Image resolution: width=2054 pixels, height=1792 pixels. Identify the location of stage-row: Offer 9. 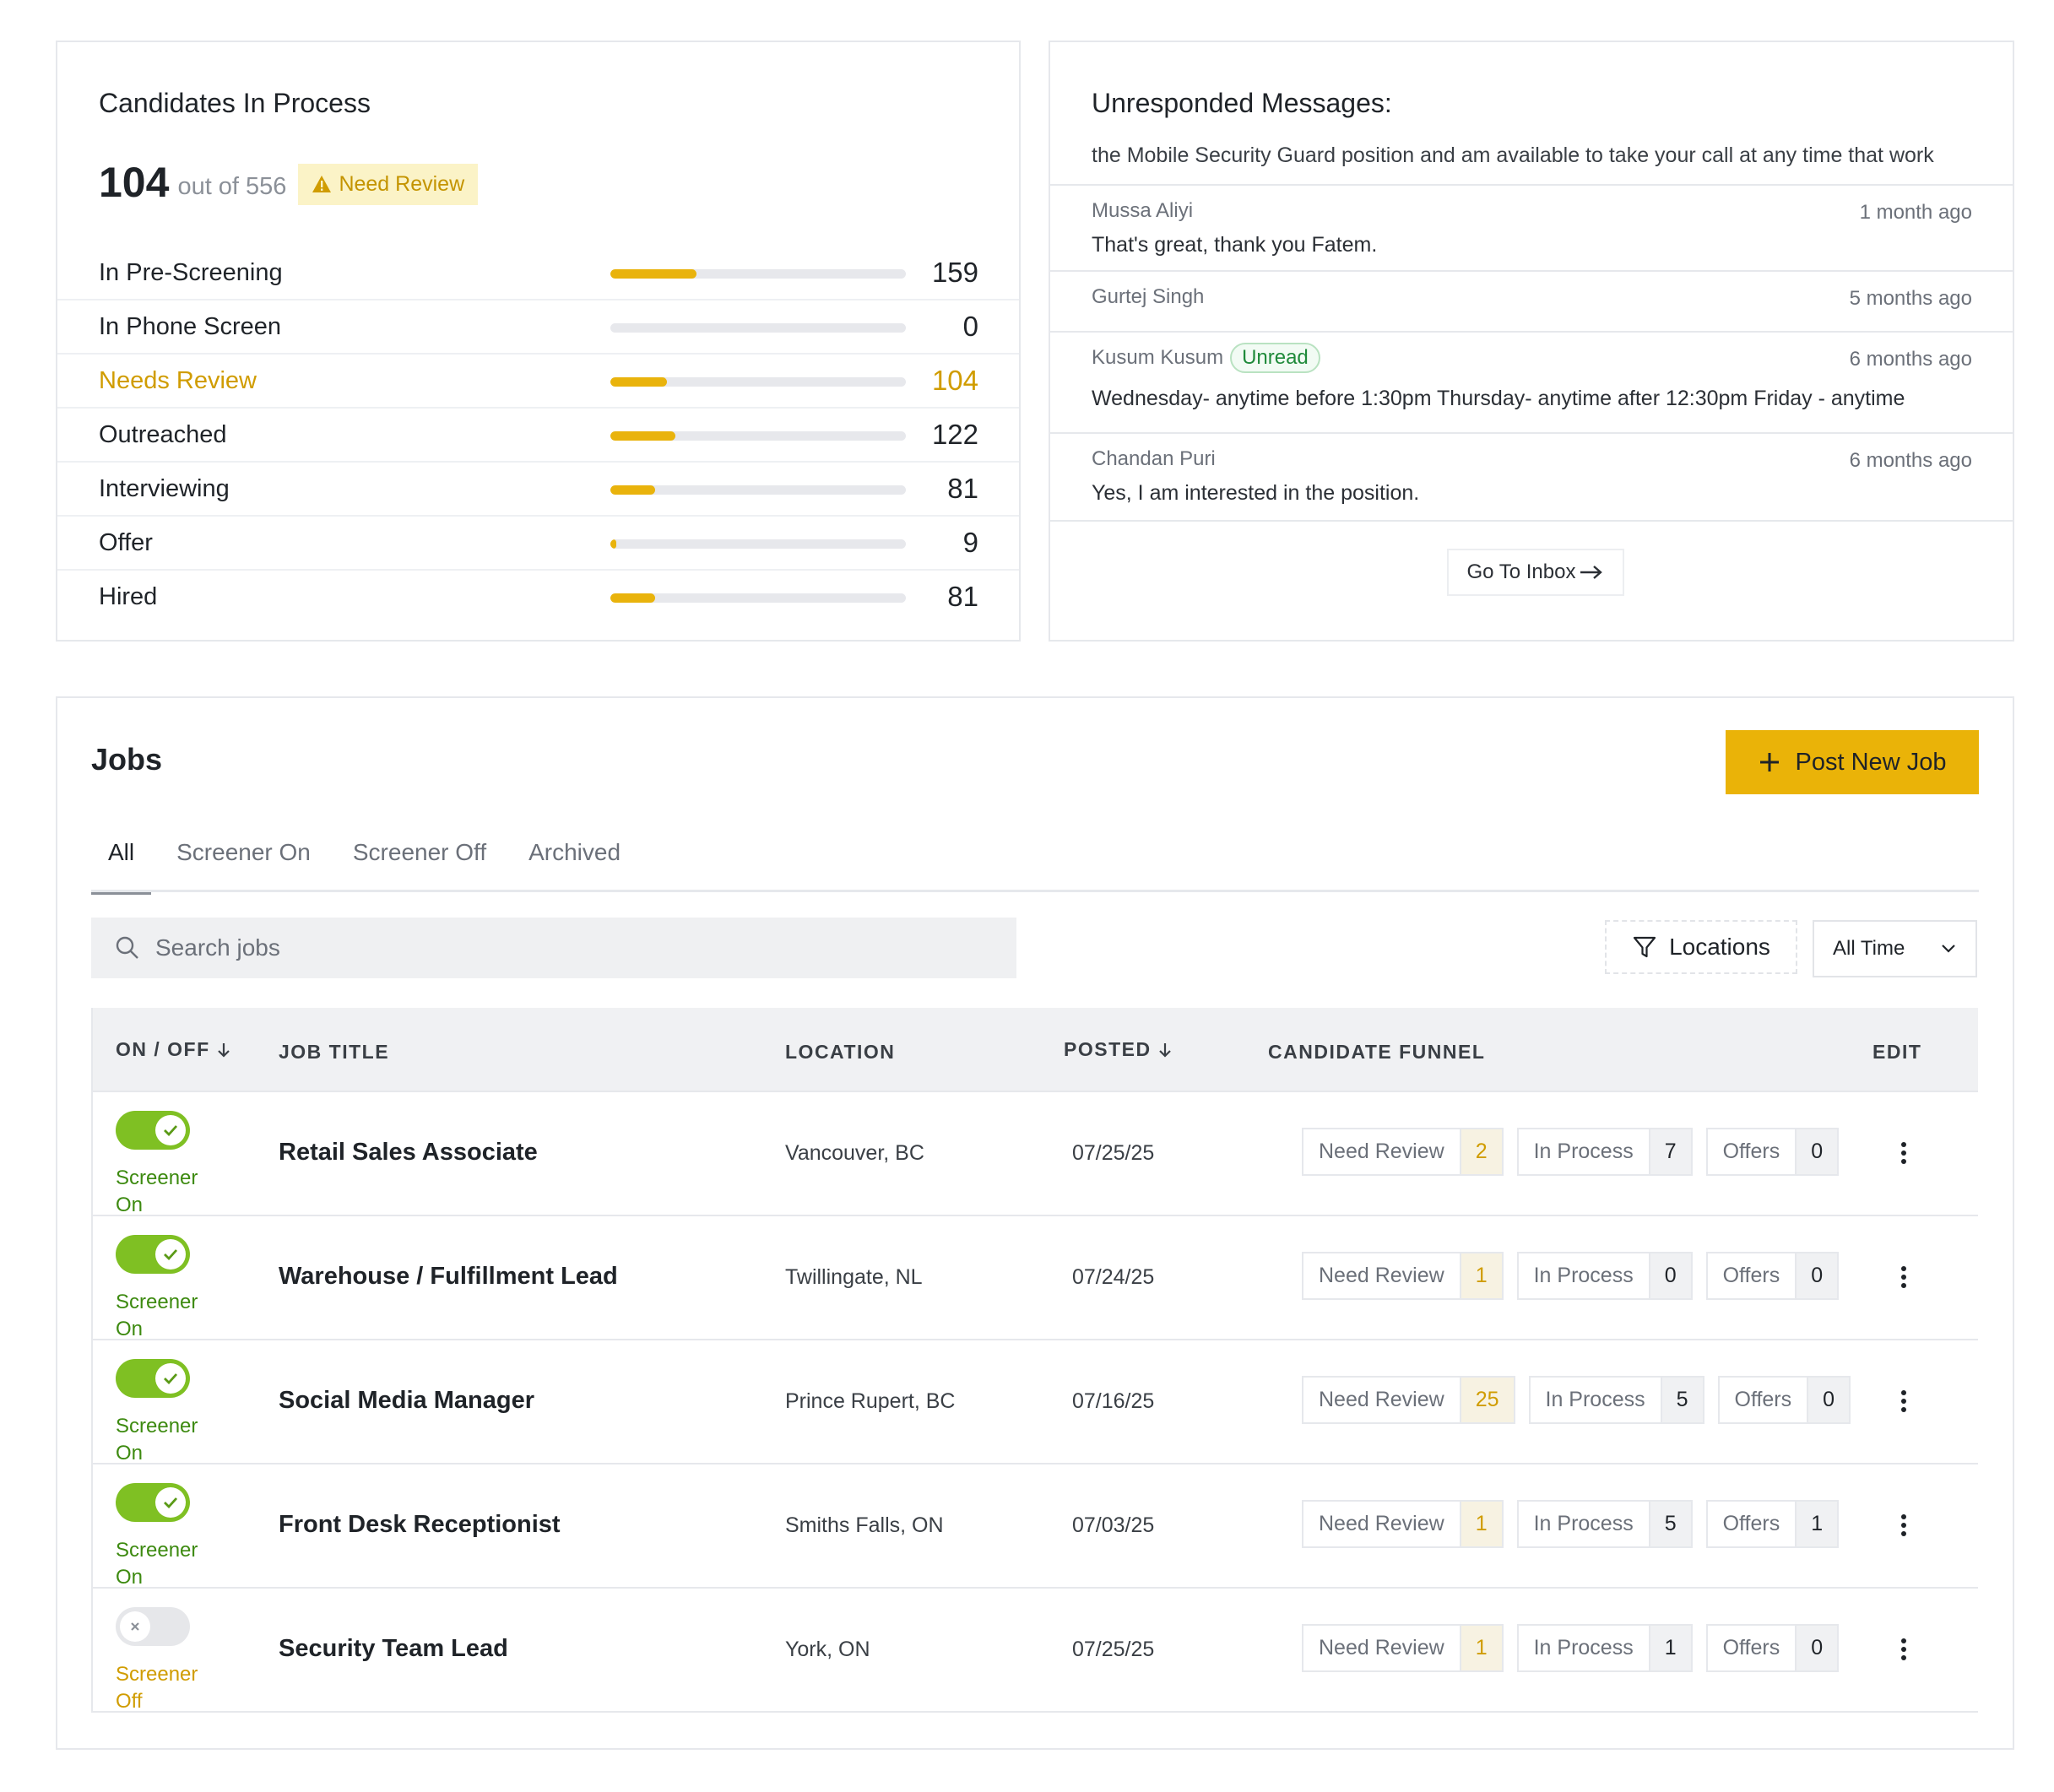
(538, 544).